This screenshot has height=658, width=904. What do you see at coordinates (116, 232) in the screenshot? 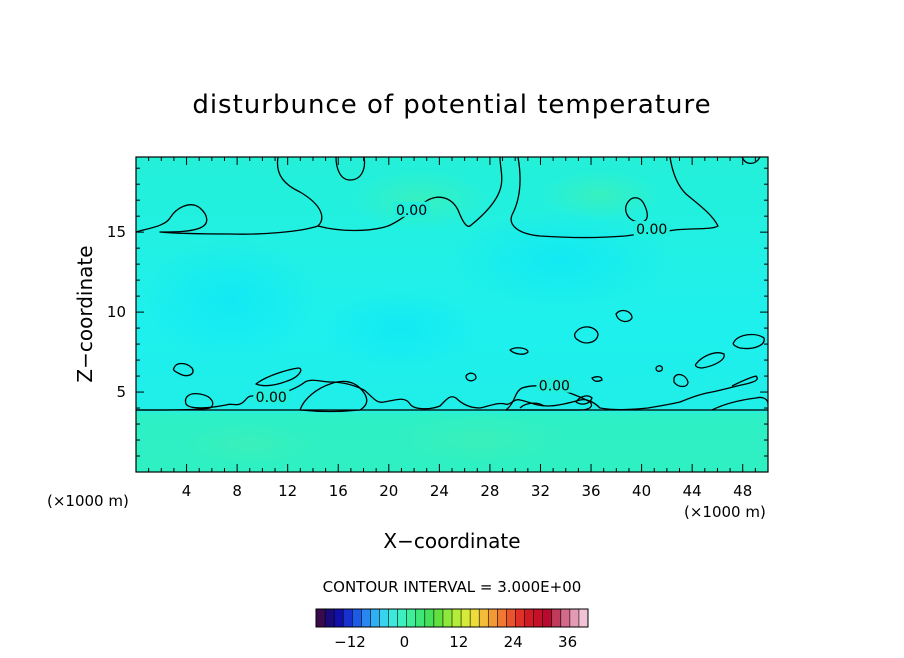
I see `y-tick-label: 15` at bounding box center [116, 232].